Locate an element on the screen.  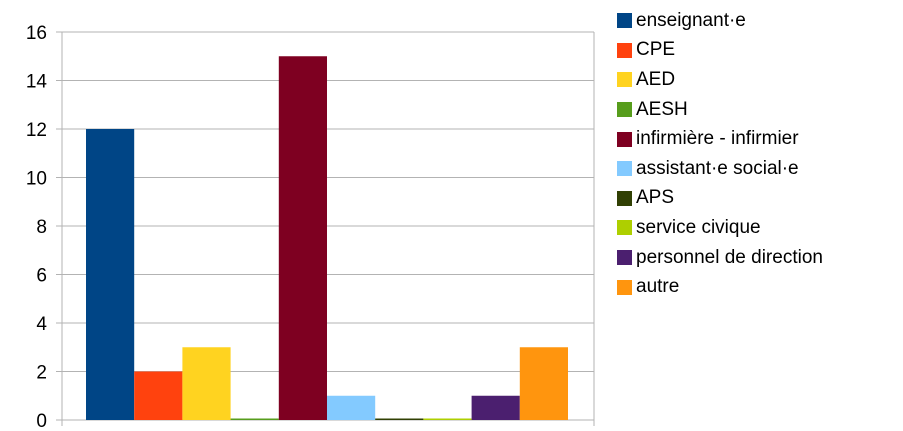
legend-item: assistant·e social·e is located at coordinates (720, 169).